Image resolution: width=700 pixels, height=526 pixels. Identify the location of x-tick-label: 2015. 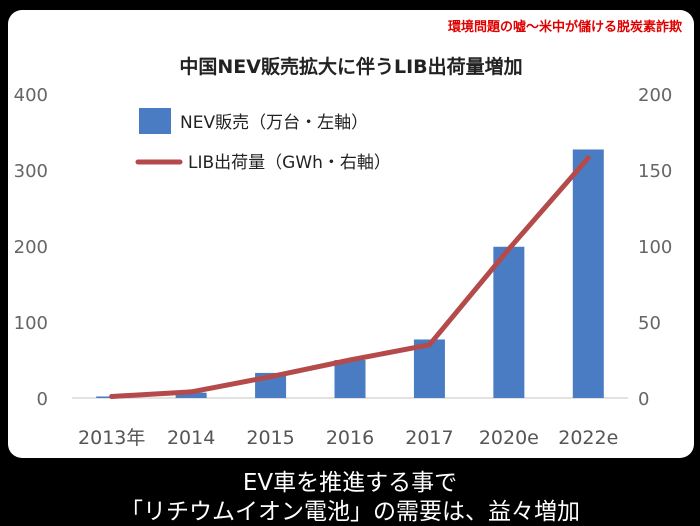
(270, 438).